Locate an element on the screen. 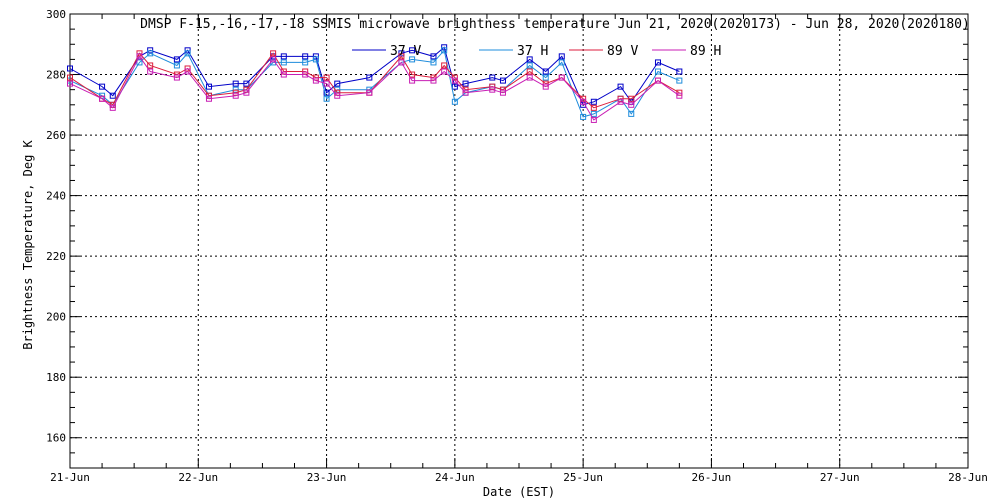 The image size is (1000, 500). x-tick-label: 27-Jun is located at coordinates (840, 477).